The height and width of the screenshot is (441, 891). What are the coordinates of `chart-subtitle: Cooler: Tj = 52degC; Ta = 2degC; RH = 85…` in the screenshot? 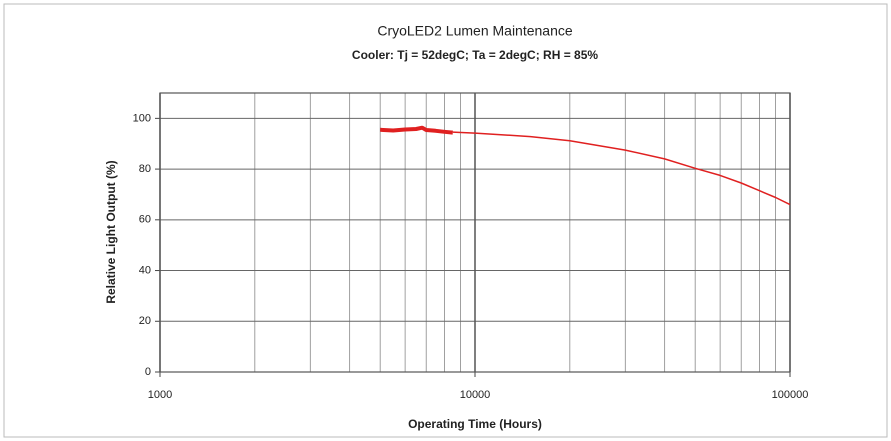 It's located at (475, 55).